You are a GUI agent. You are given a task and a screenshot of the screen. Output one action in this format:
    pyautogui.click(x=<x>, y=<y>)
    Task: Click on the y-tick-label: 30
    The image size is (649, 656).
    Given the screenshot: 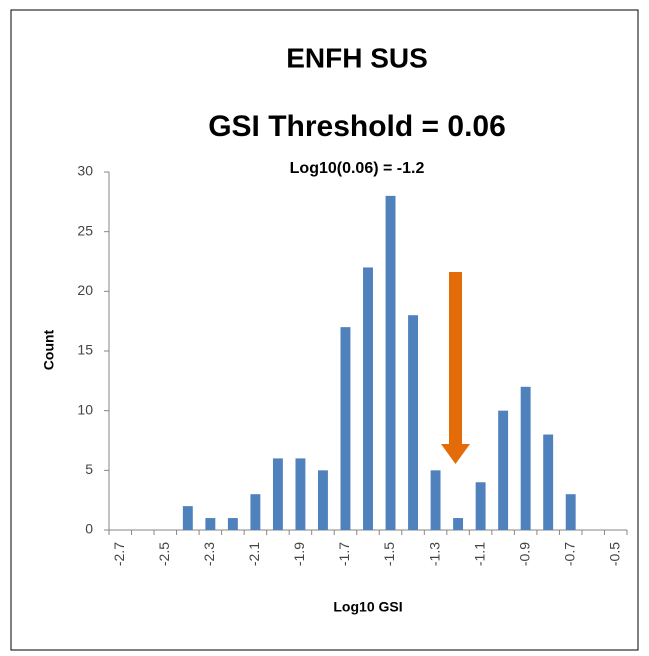 What is the action you would take?
    pyautogui.click(x=85, y=171)
    